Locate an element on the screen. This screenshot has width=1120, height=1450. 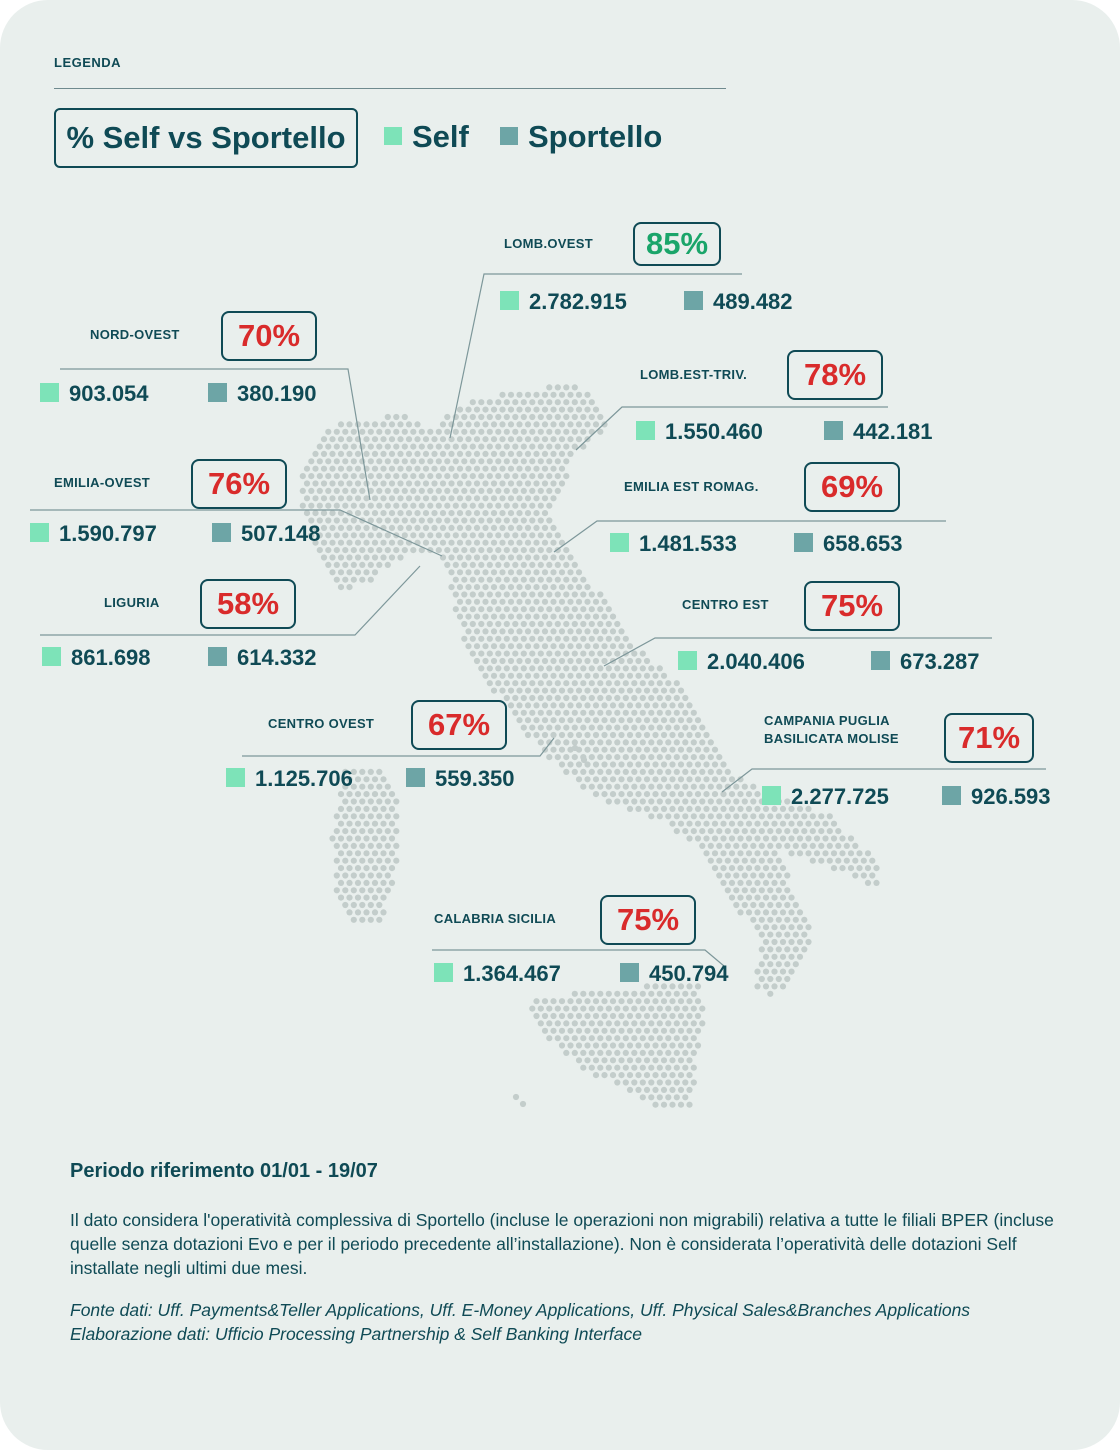
sportello-value-text: 559.350 is located at coordinates (475, 778).